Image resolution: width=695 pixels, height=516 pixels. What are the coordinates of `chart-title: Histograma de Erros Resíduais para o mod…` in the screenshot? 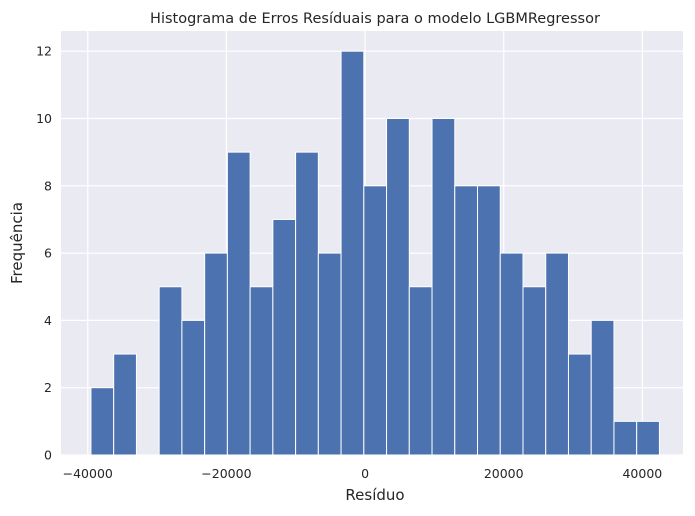 It's located at (375, 19).